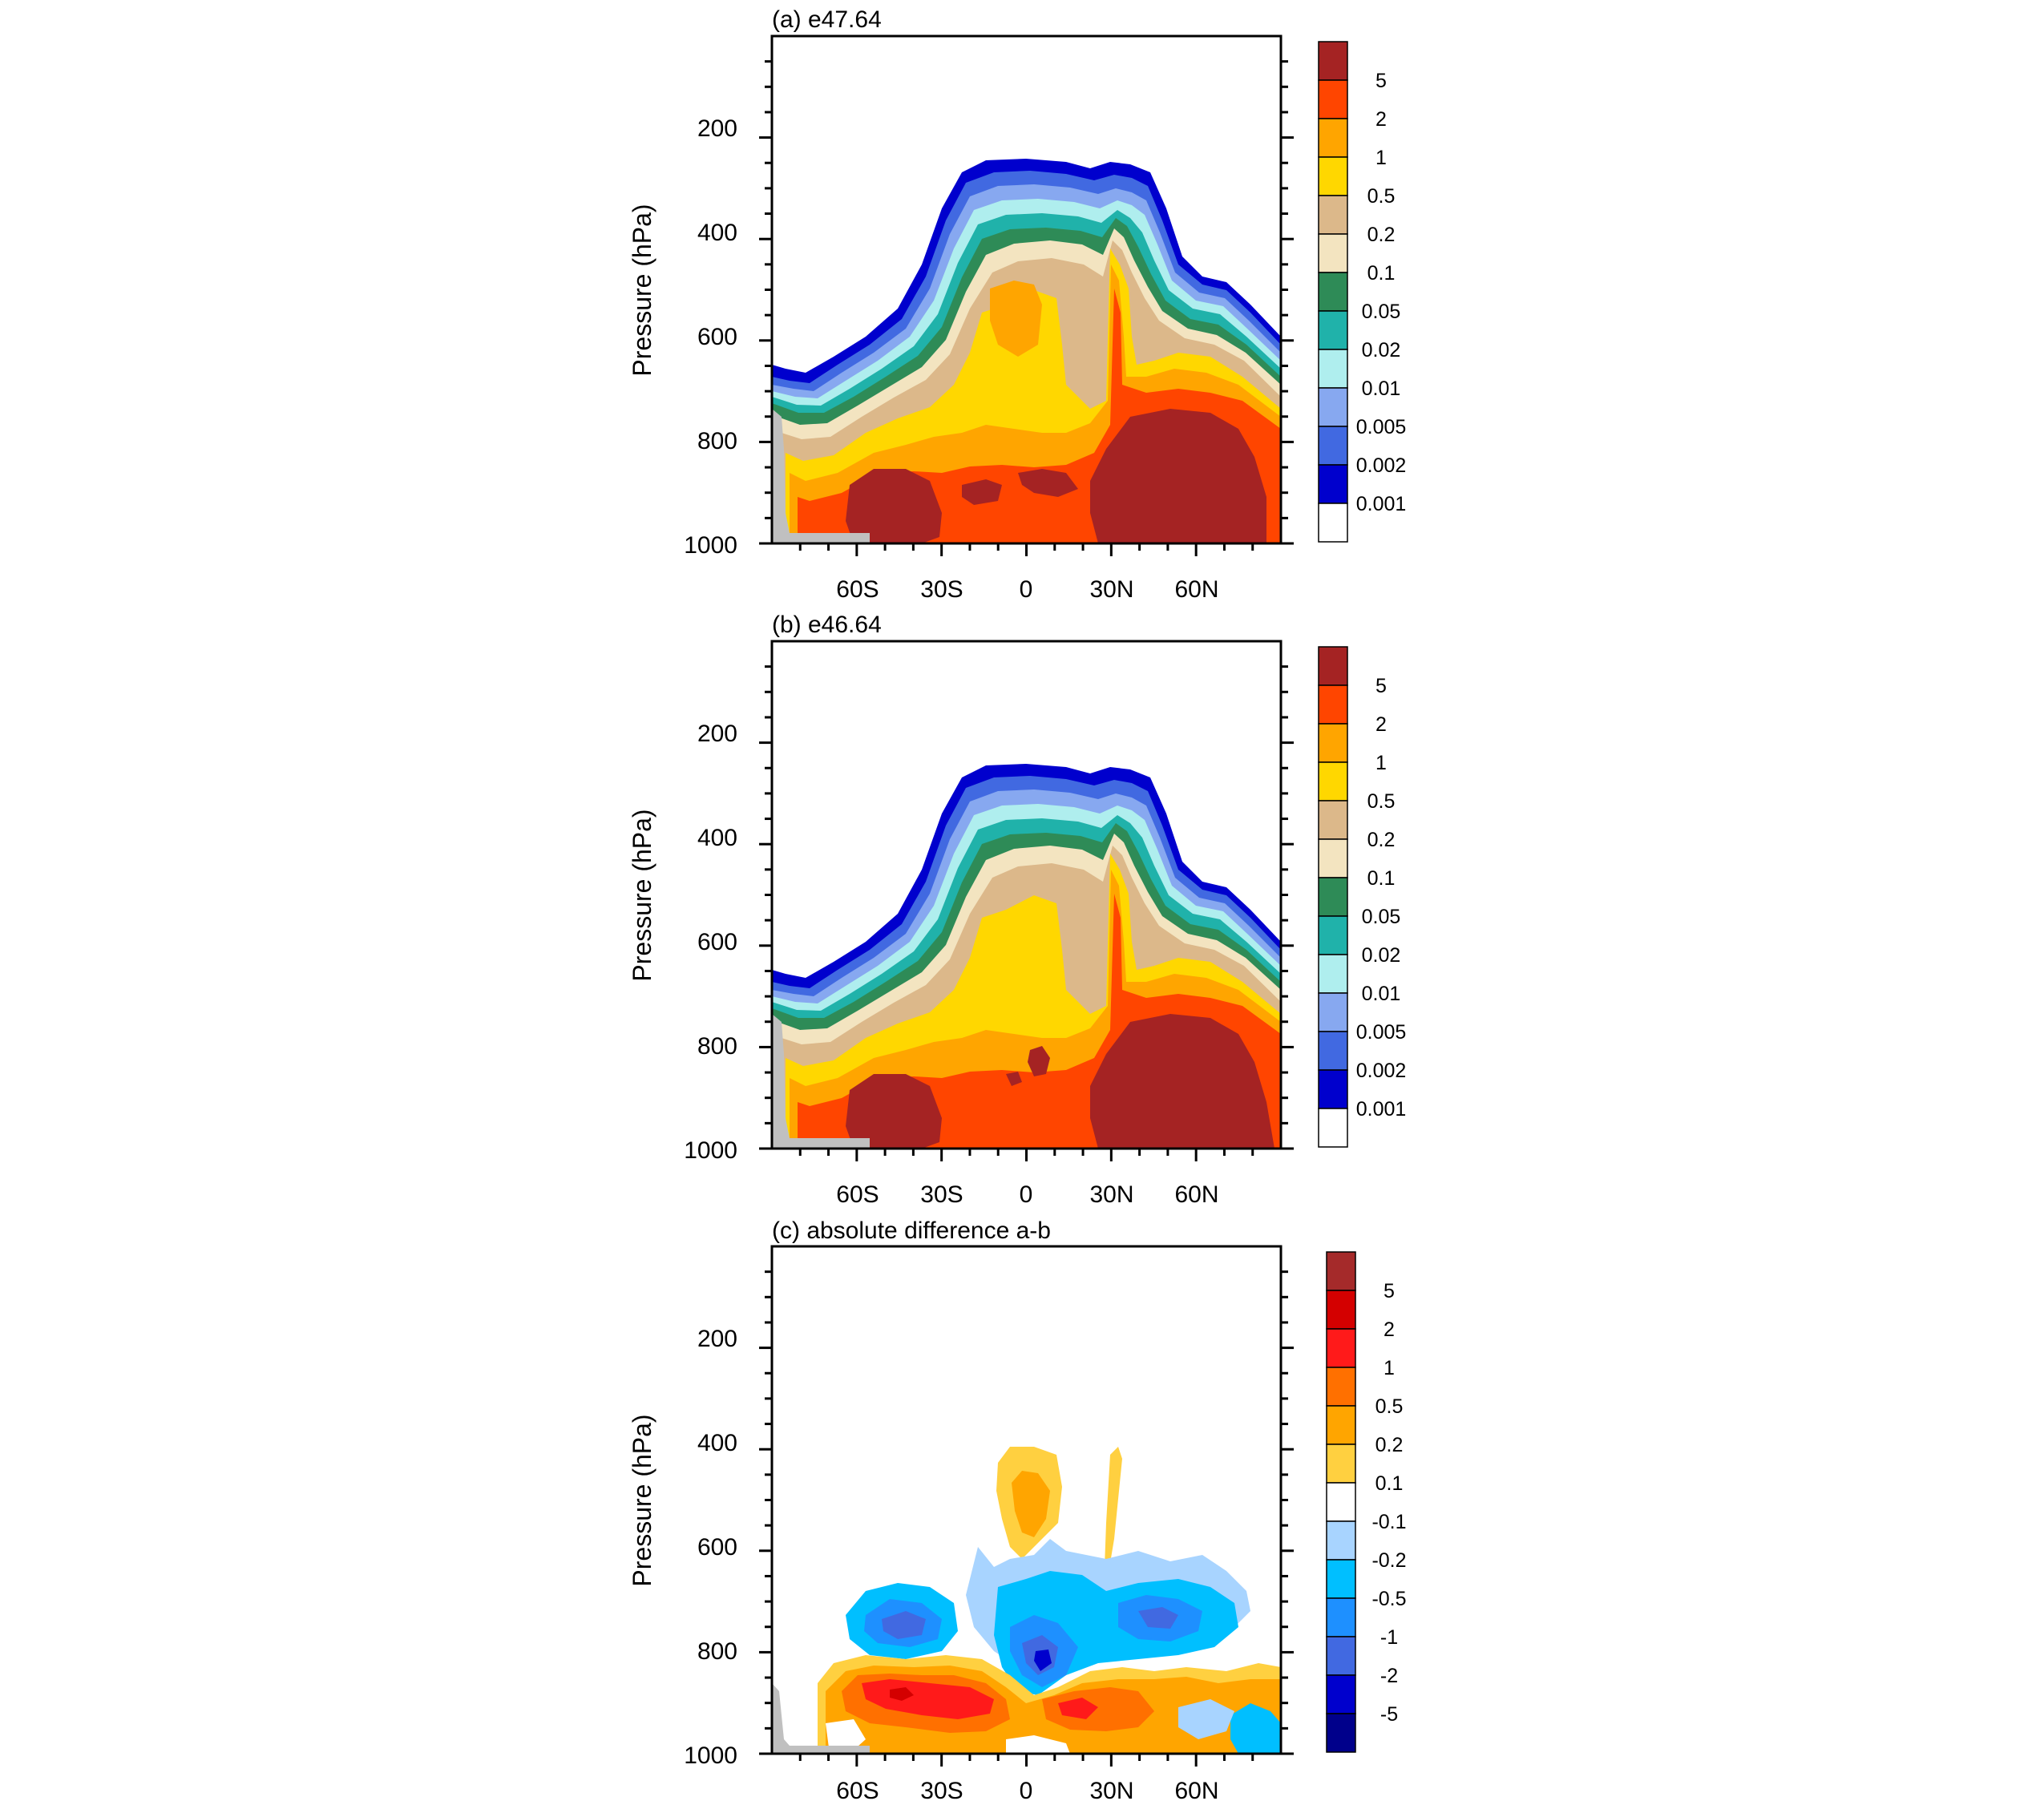  I want to click on panel-b-title: (b) e46.64, so click(827, 625).